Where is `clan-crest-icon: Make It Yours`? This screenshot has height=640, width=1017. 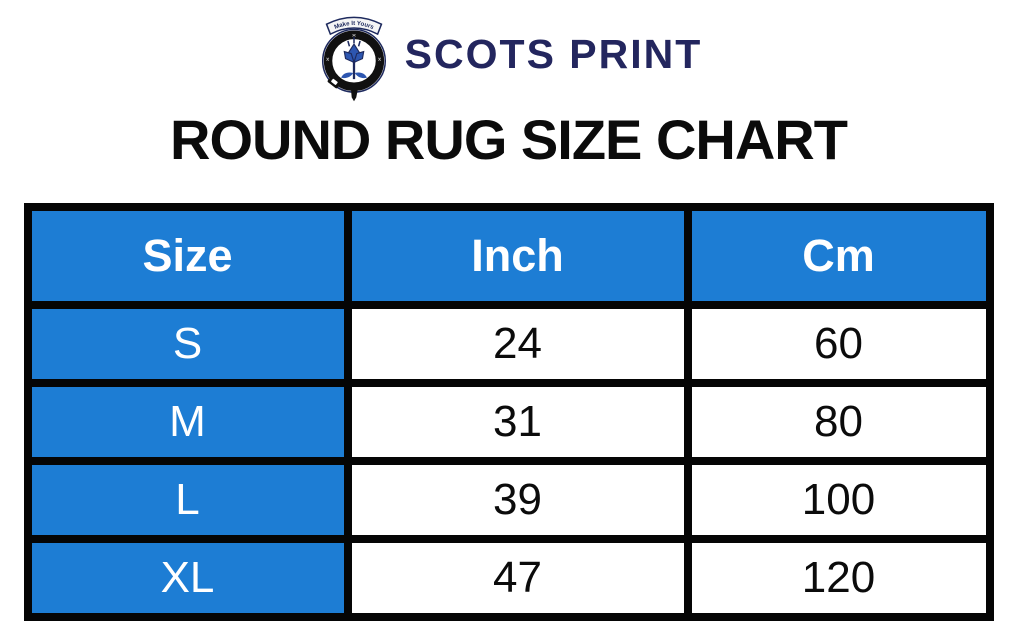
clan-crest-icon: Make It Yours is located at coordinates (353, 59).